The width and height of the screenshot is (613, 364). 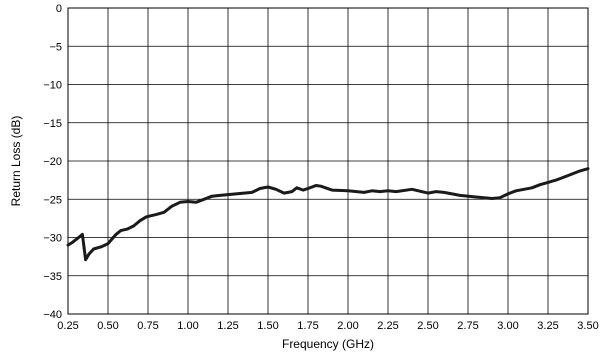 I want to click on x-tick-label: 3.50, so click(x=587, y=326).